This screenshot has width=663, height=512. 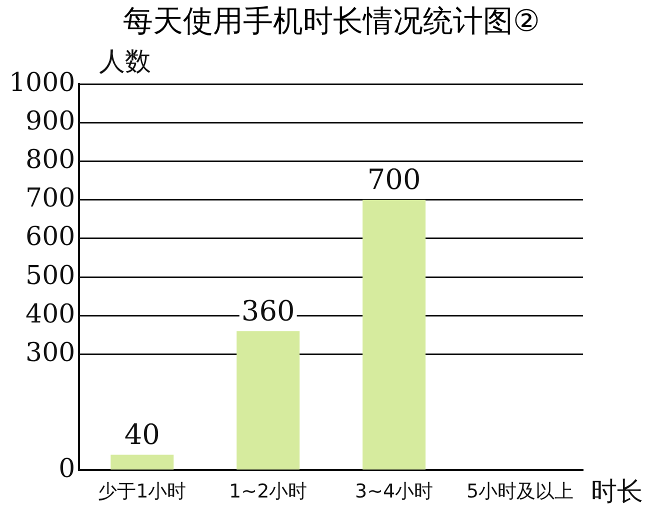 I want to click on x-tick-label: 1~2小时, so click(x=268, y=491).